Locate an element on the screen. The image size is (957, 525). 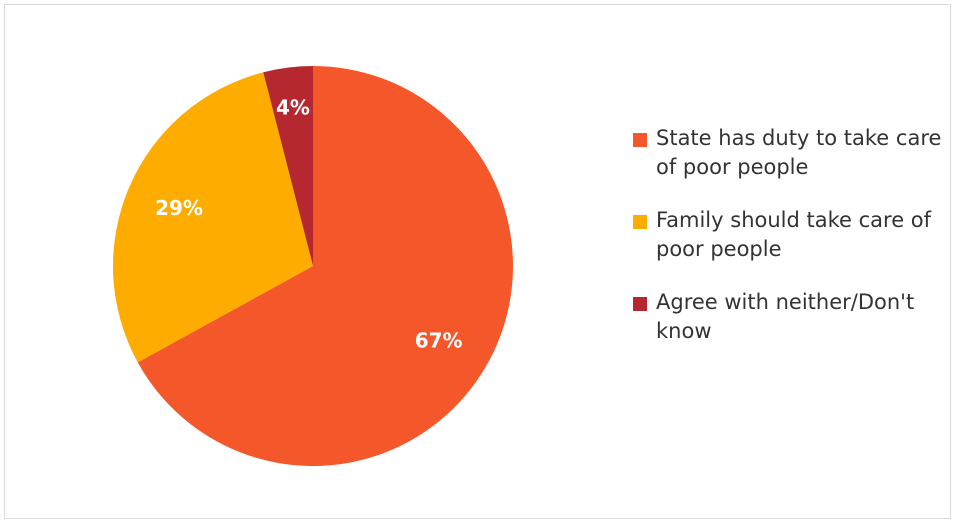
legend-label-neither-dont-know: Agree with neither/Don't know is located at coordinates (785, 316).